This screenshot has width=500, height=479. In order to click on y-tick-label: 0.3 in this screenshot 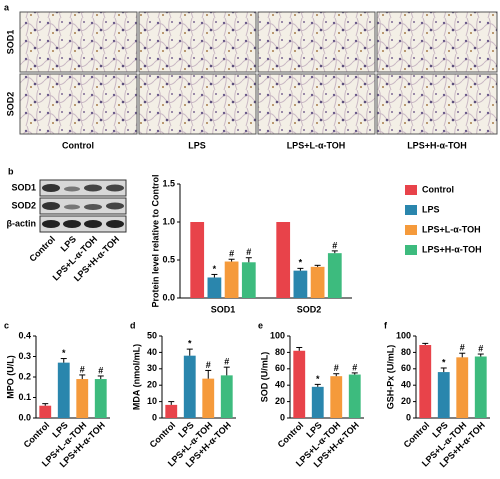, I will do `click(24, 356)`.